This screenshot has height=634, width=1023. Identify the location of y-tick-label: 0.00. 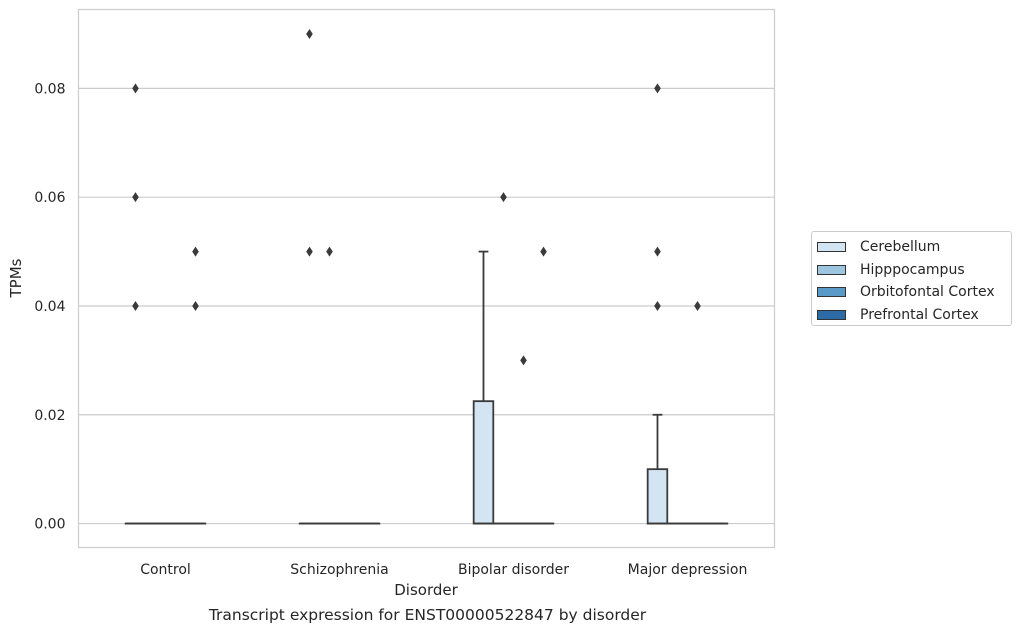
(49, 525).